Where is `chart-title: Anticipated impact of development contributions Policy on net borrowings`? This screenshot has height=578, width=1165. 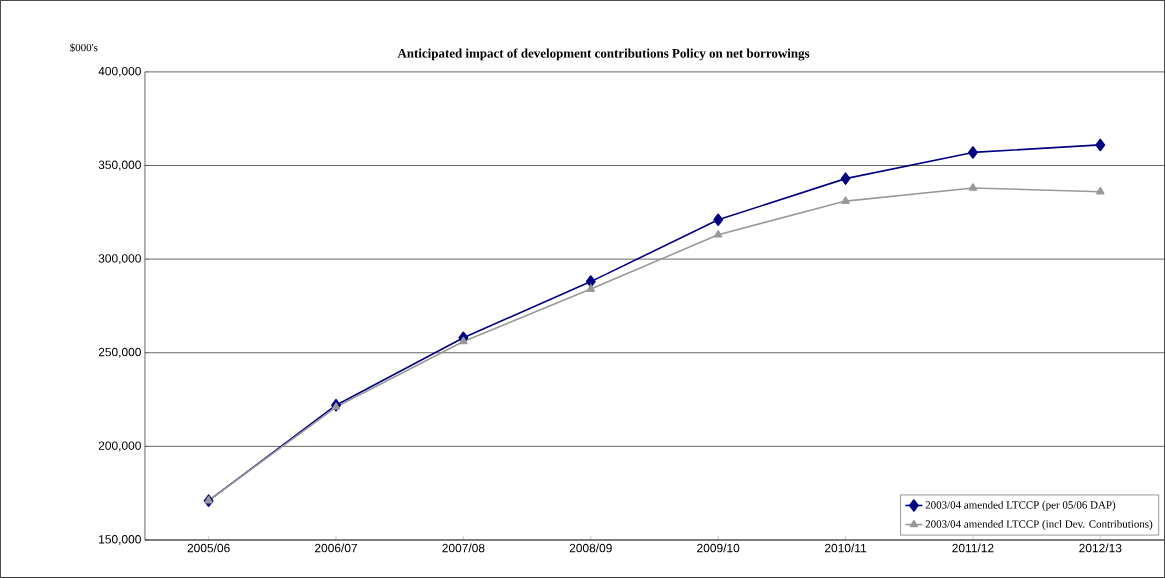 chart-title: Anticipated impact of development contributions Policy on net borrowings is located at coordinates (603, 54).